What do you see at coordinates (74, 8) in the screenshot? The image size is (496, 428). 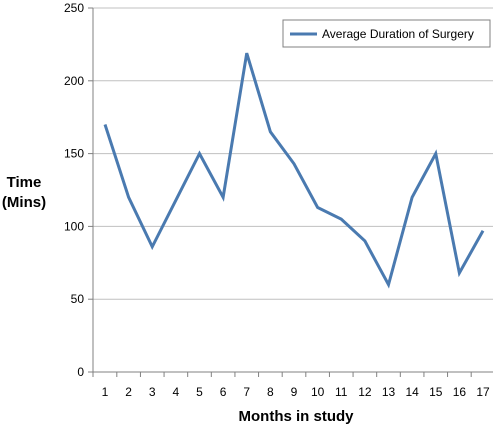 I see `y-tick-label-250: 250` at bounding box center [74, 8].